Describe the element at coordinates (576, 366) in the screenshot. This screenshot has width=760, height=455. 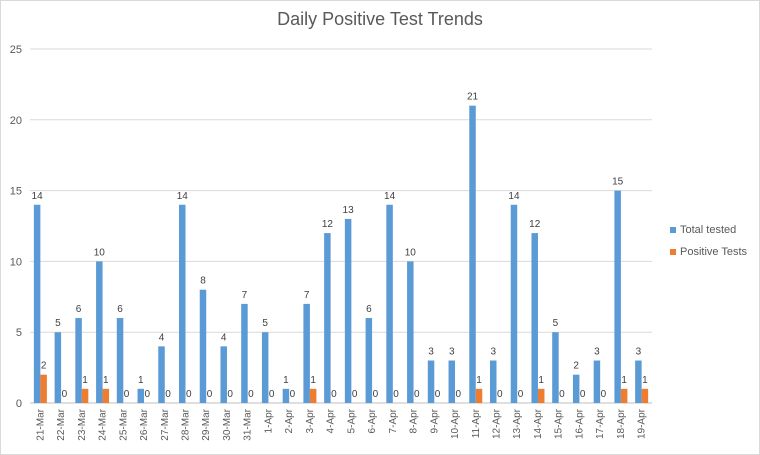
I see `data-label: 2` at that location.